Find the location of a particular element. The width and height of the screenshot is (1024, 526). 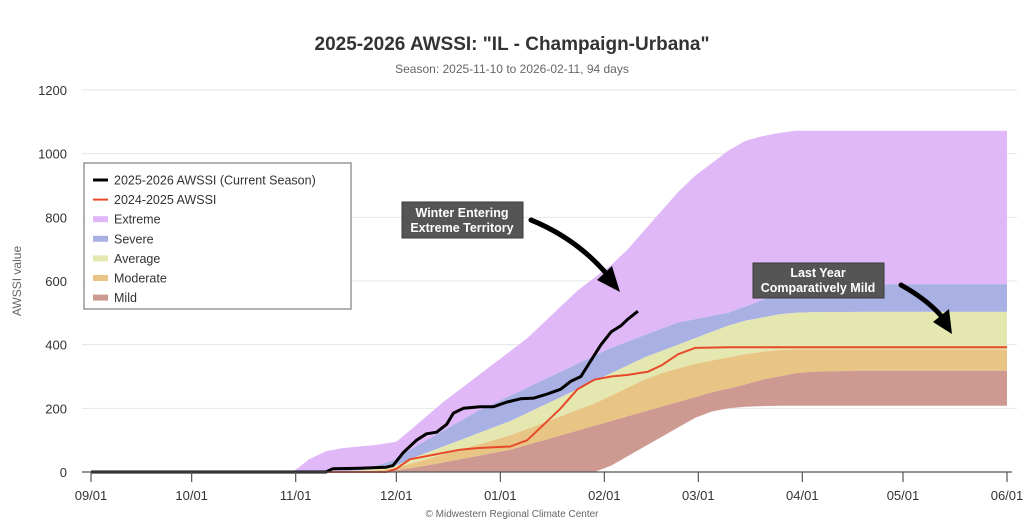

x-tick-label: 09/01 is located at coordinates (91, 495).